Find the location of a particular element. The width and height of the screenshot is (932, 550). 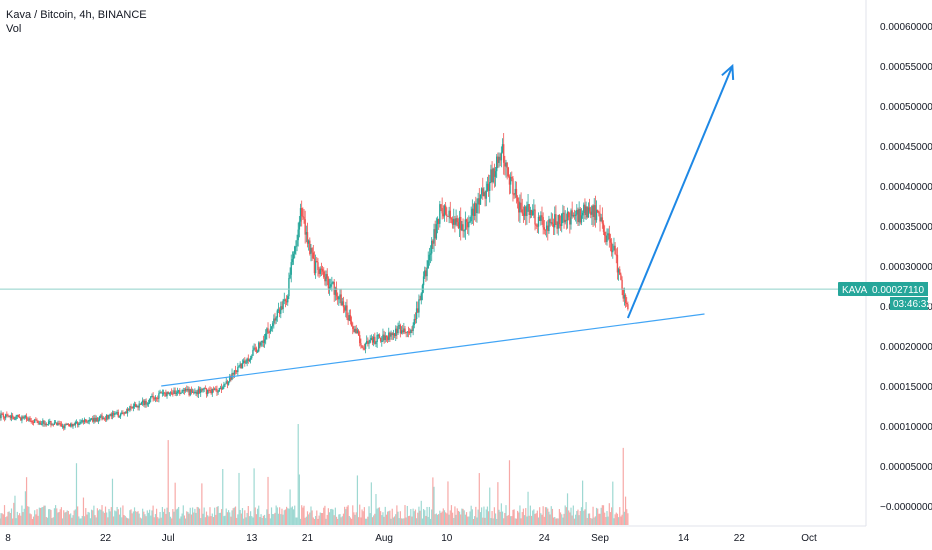

countdown-value: 03:46:32 is located at coordinates (912, 304).